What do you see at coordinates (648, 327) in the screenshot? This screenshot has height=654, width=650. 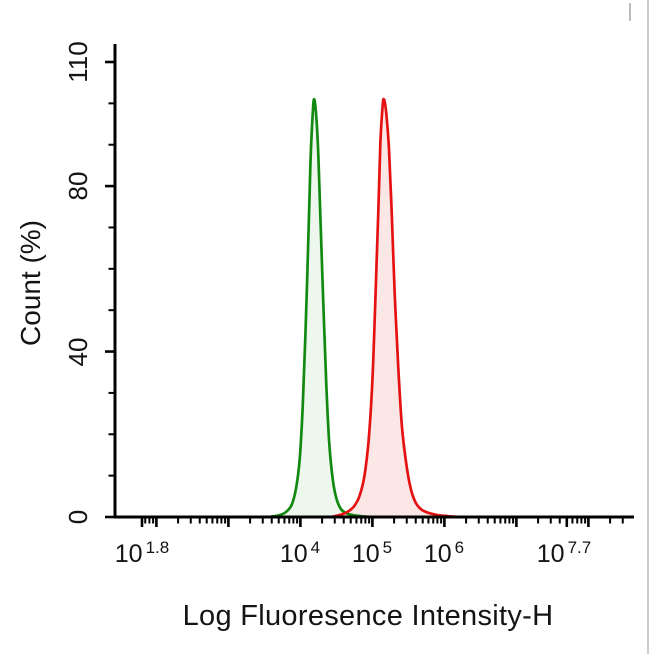 I see `scan-artifact-right-edge` at bounding box center [648, 327].